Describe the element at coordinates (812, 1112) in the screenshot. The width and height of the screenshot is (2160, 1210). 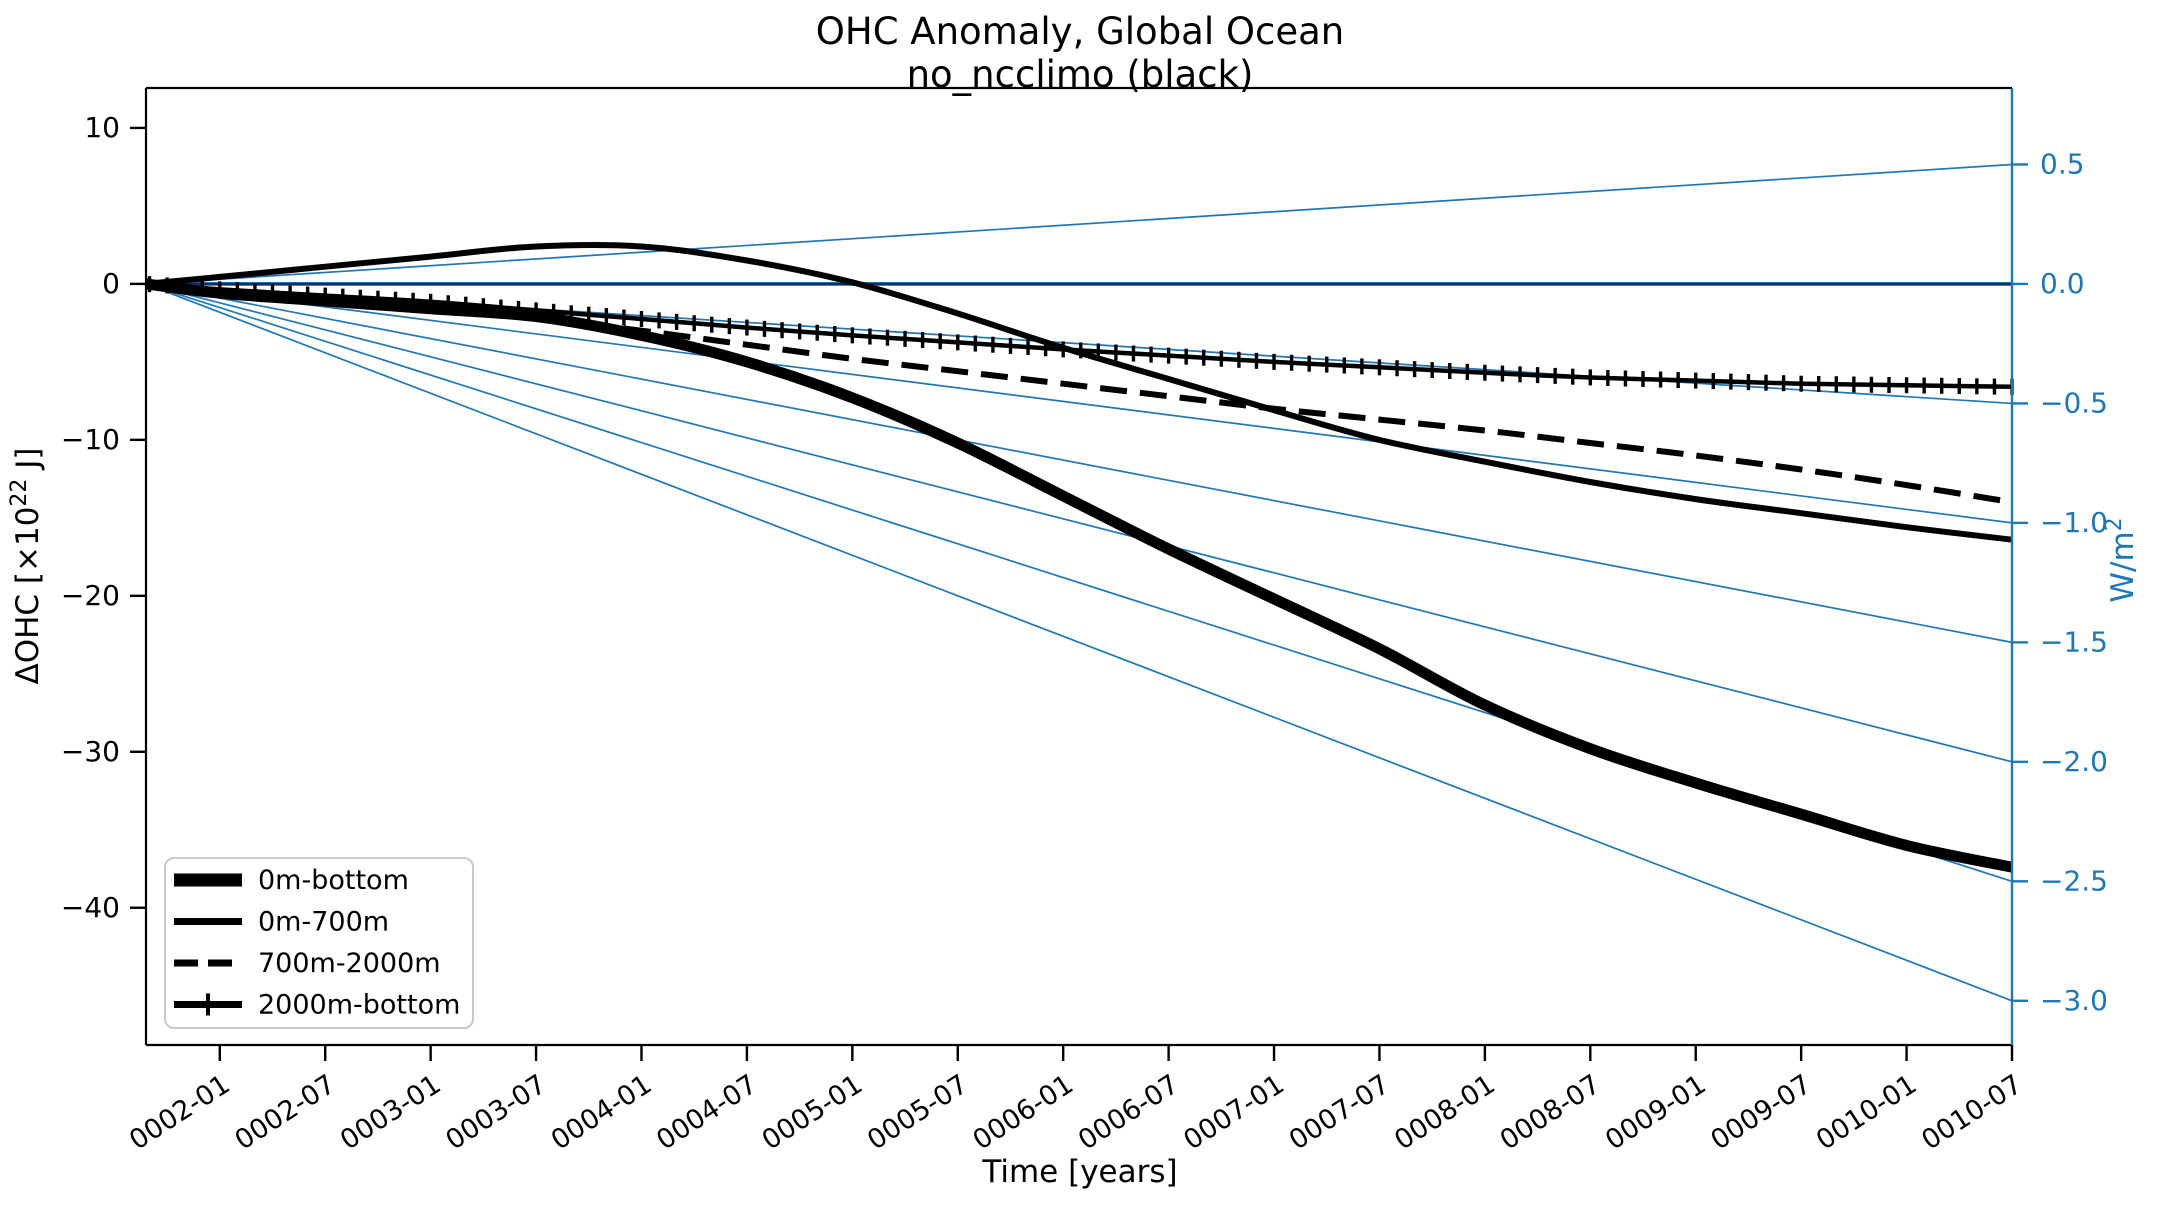
I see `x-tick-label: 0005-01` at that location.